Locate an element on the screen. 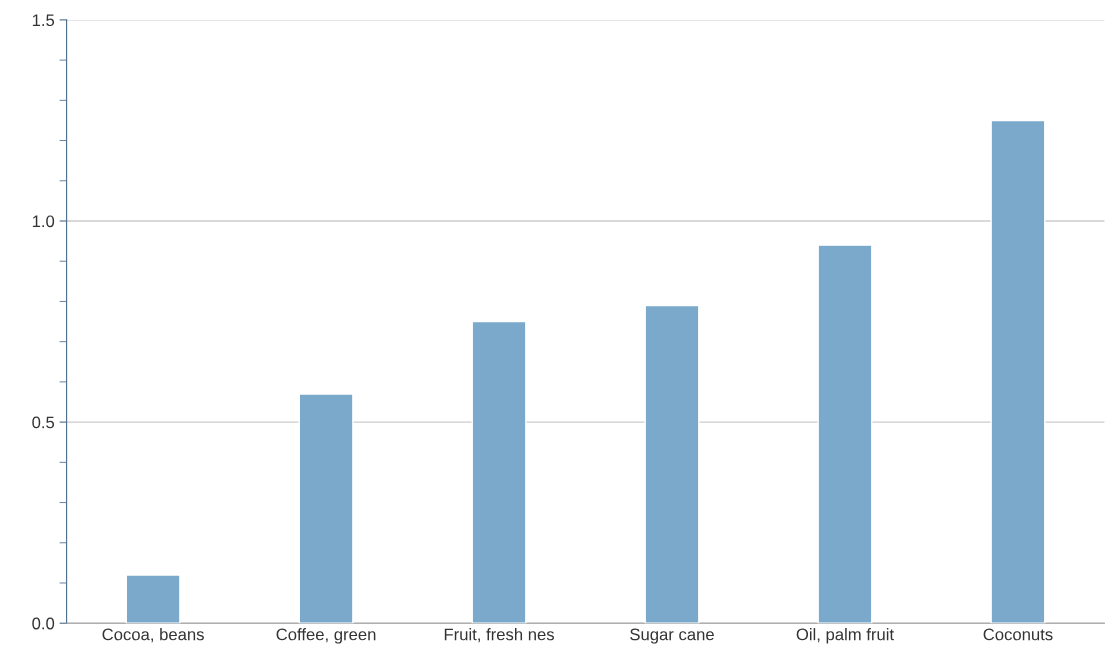  y-tick-label: 0.5 is located at coordinates (43, 422).